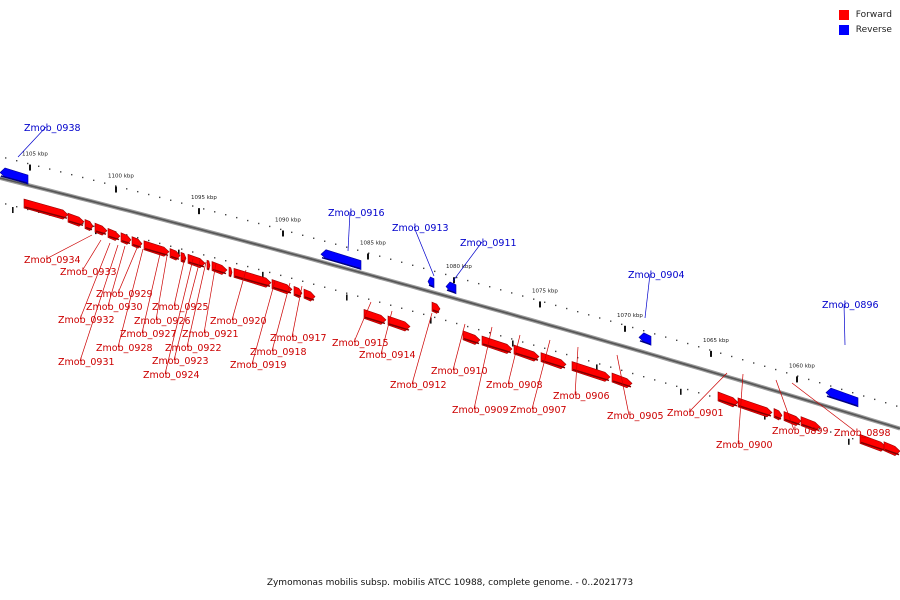 Image resolution: width=900 pixels, height=600 pixels. I want to click on gene-label: Zmob_0925, so click(180, 307).